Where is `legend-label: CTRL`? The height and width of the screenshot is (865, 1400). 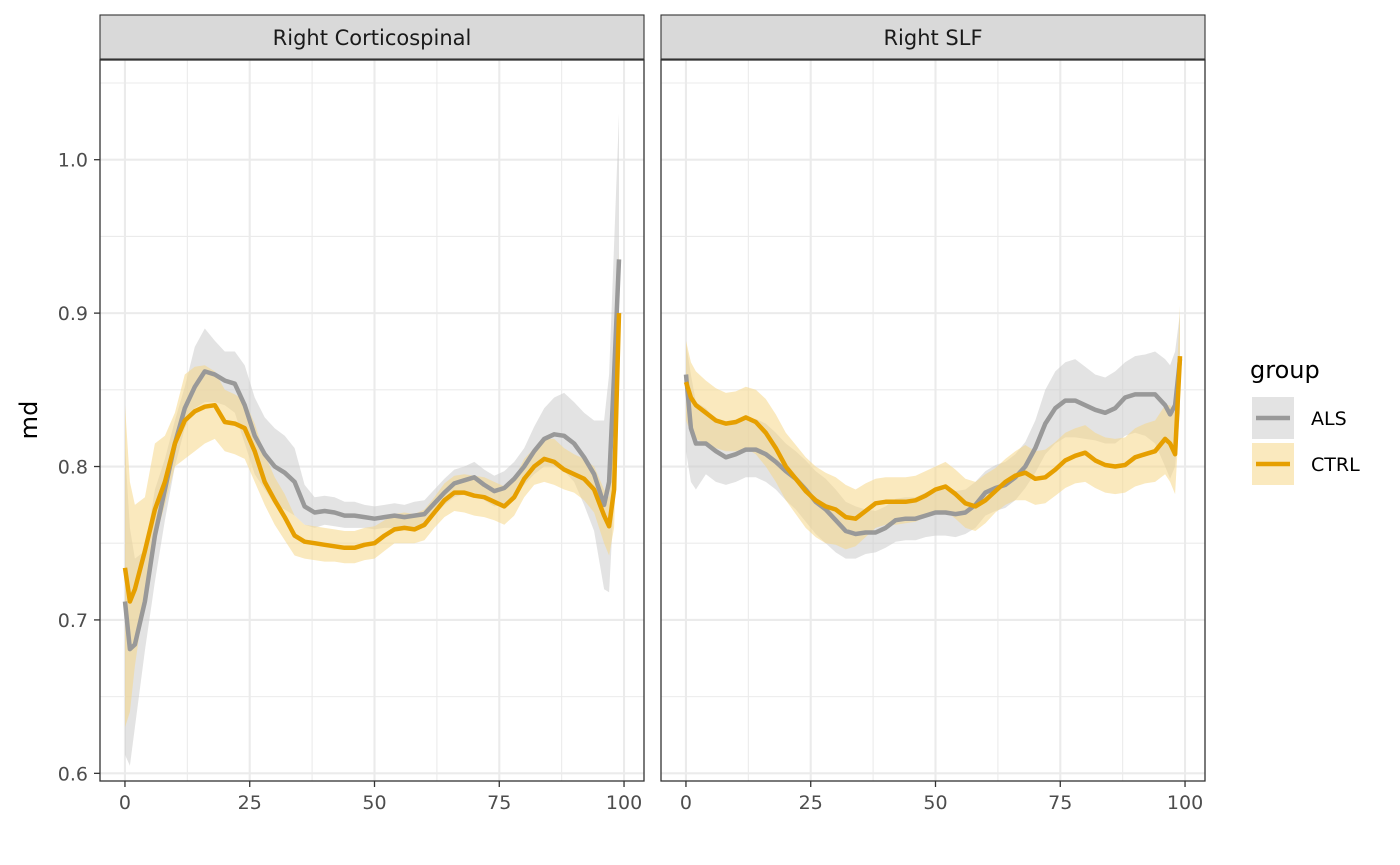
legend-label: CTRL is located at coordinates (1335, 465).